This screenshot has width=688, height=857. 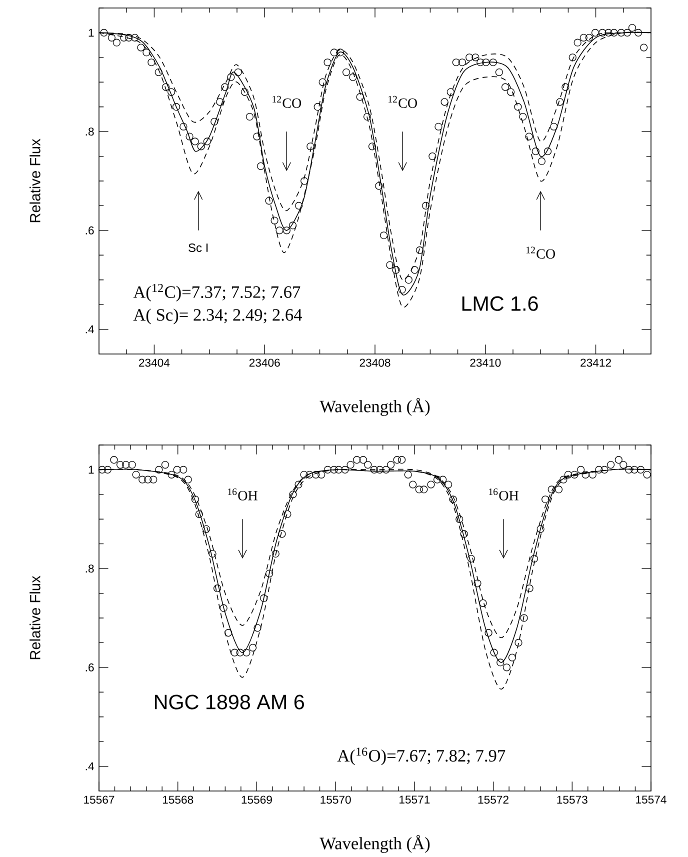 I want to click on x-tick-label: 15568, so click(x=178, y=800).